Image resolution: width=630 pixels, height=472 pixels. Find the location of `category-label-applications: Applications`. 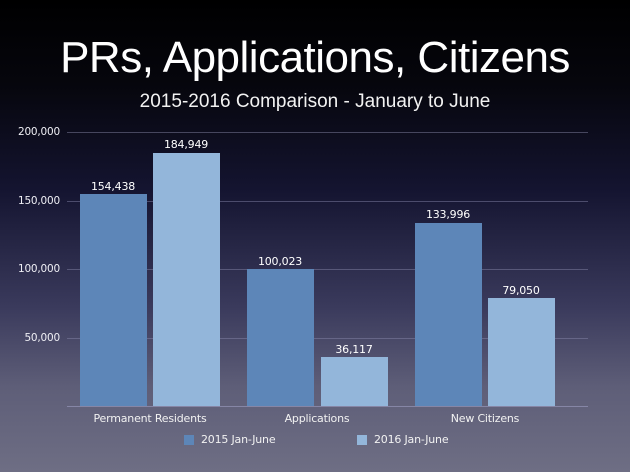

category-label-applications: Applications is located at coordinates (317, 418).